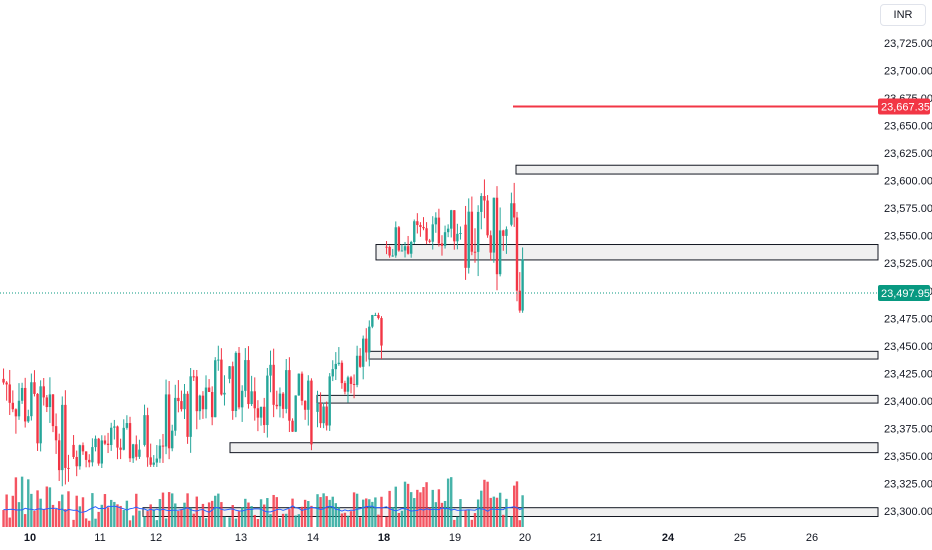  Describe the element at coordinates (30, 538) in the screenshot. I see `date-tick-label: 10` at that location.